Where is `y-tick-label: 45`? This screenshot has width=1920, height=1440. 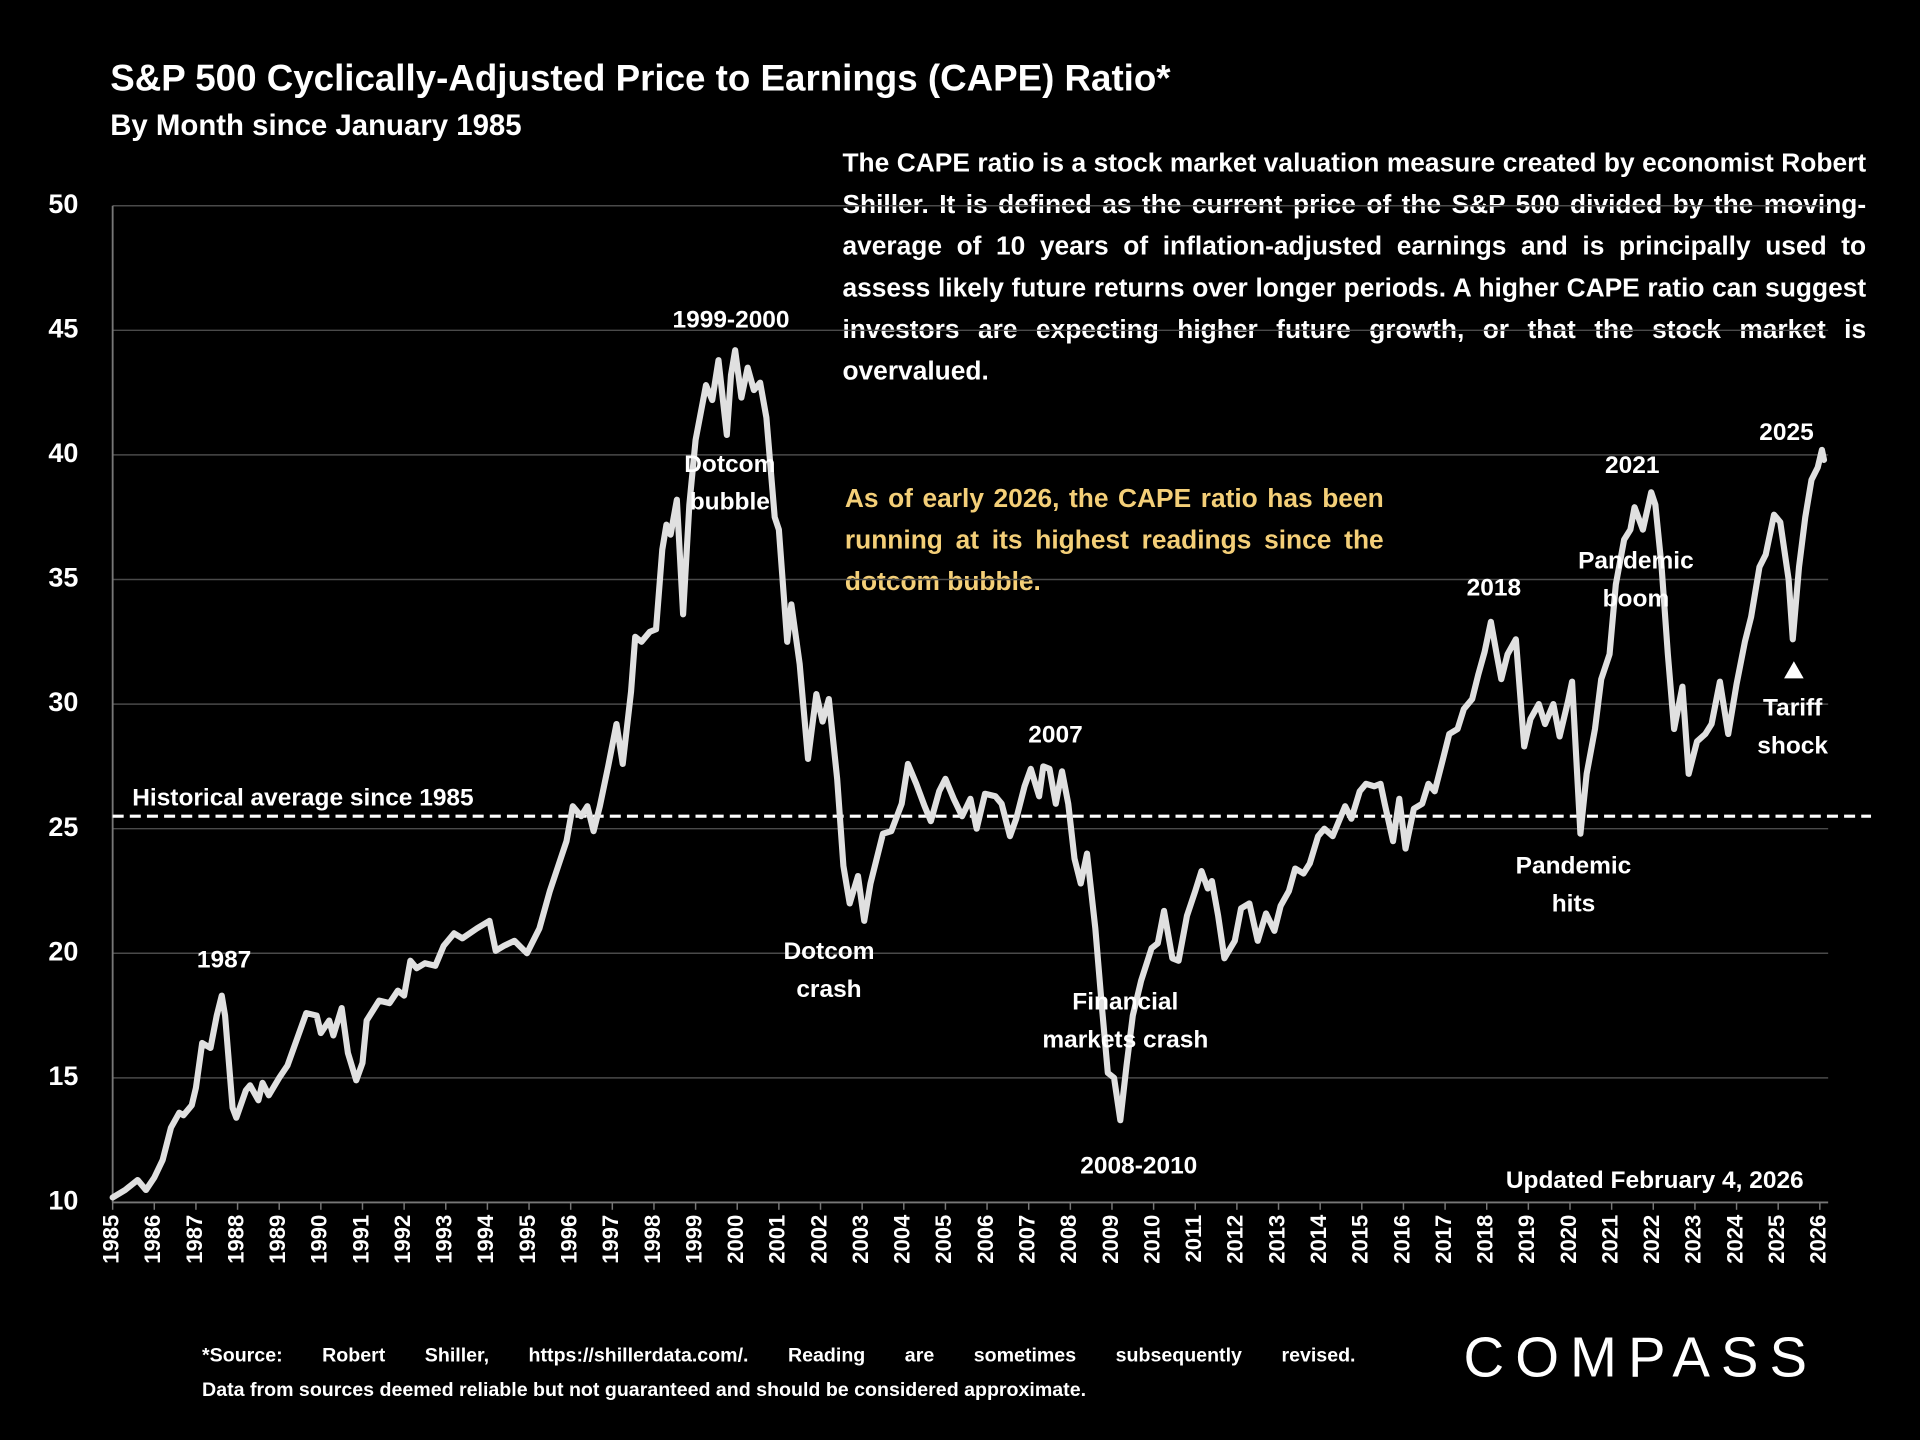
y-tick-label: 45 is located at coordinates (63, 328).